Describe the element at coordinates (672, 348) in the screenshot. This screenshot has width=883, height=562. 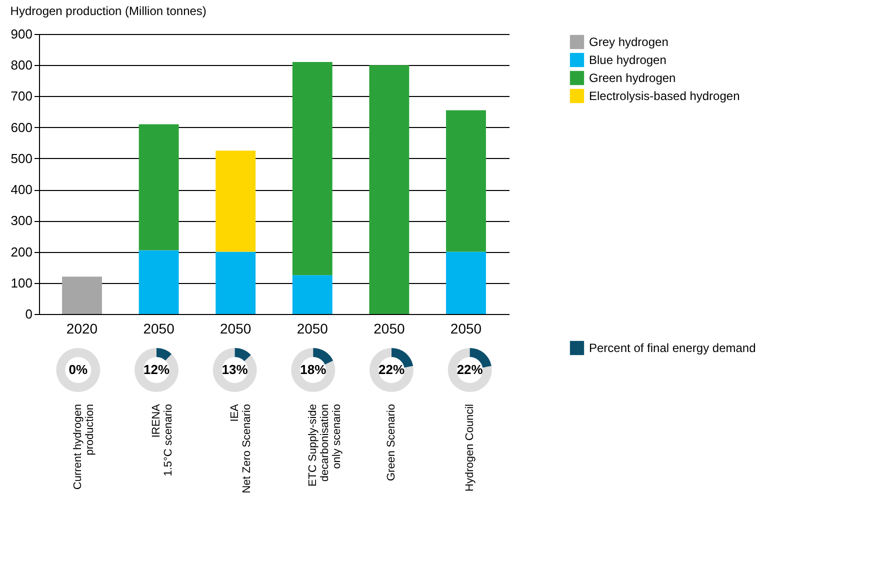
I see `legend-label: Percent of final energy demand` at that location.